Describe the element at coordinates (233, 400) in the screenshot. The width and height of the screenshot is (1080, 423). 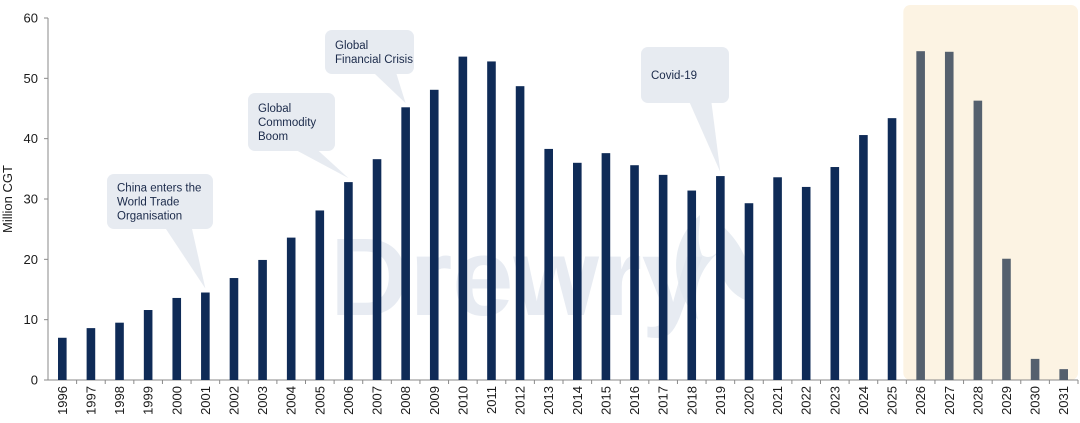
I see `x-tick-label-2002: 2002` at that location.